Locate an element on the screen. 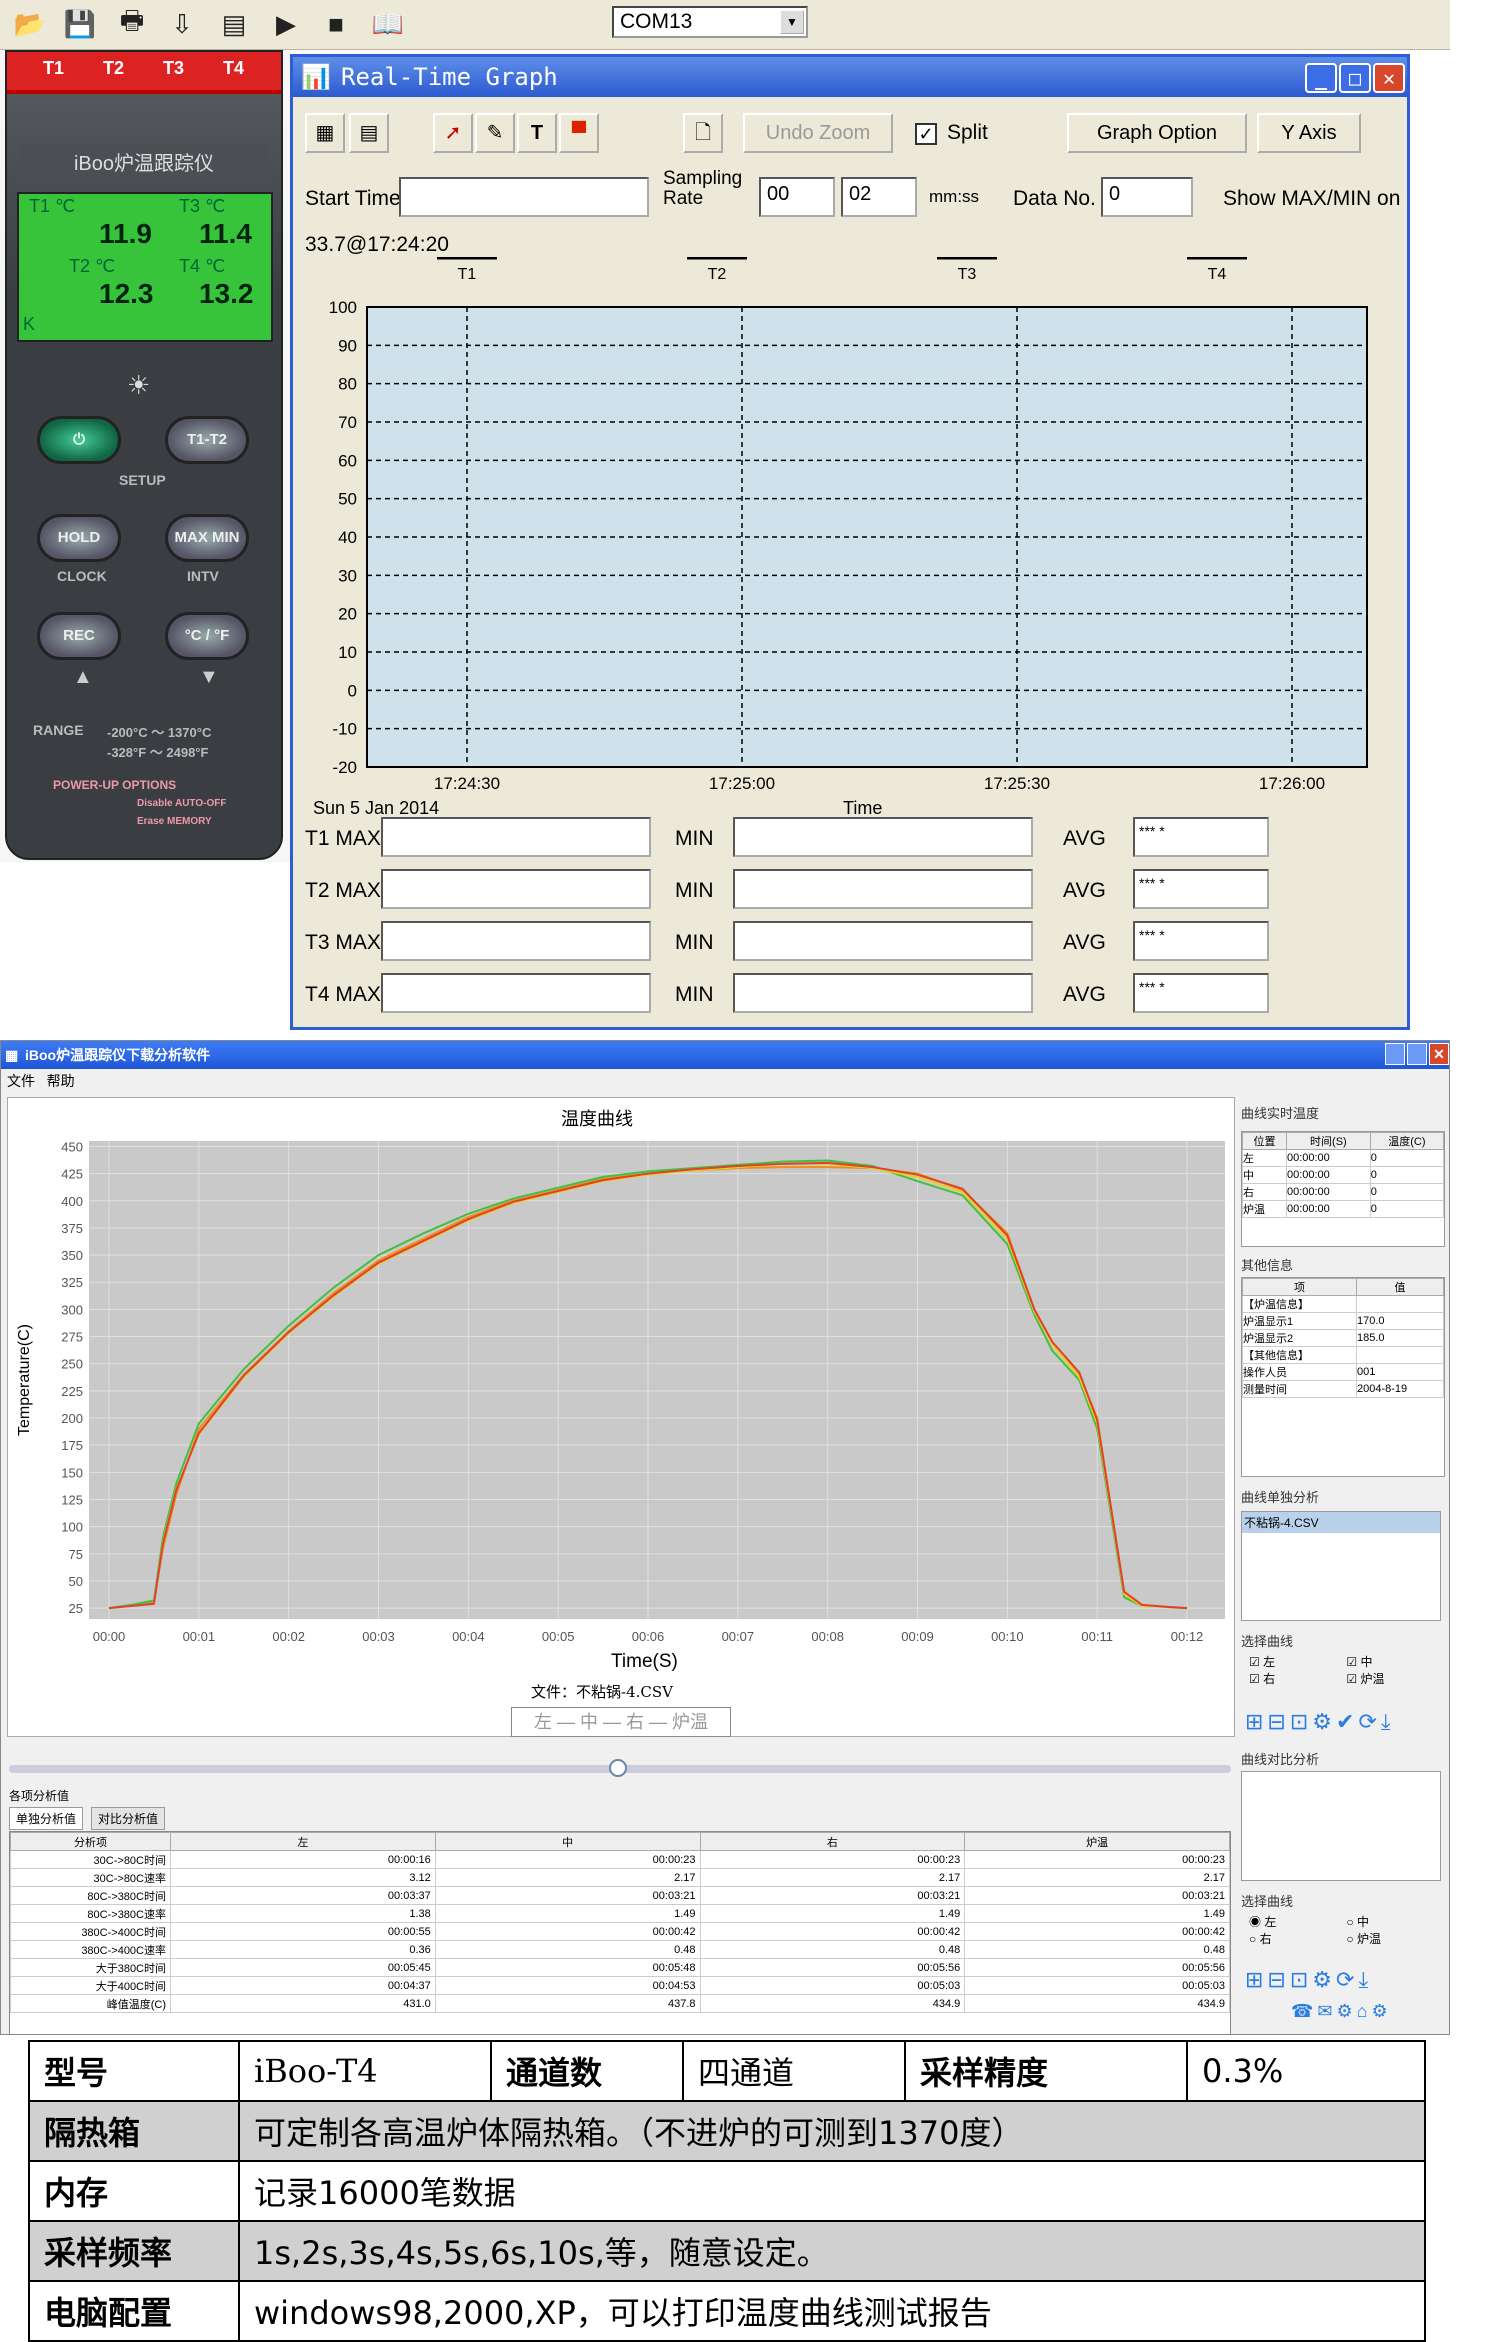  stat-avg-value: *** * is located at coordinates (1152, 935).